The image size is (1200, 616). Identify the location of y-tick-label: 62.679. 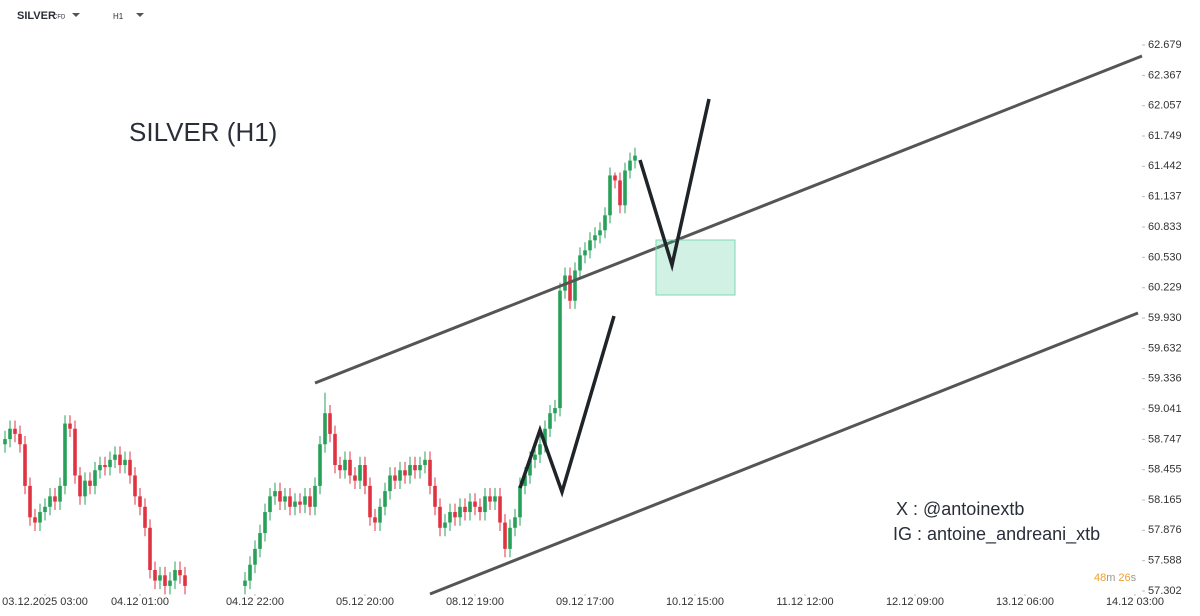
(1165, 45).